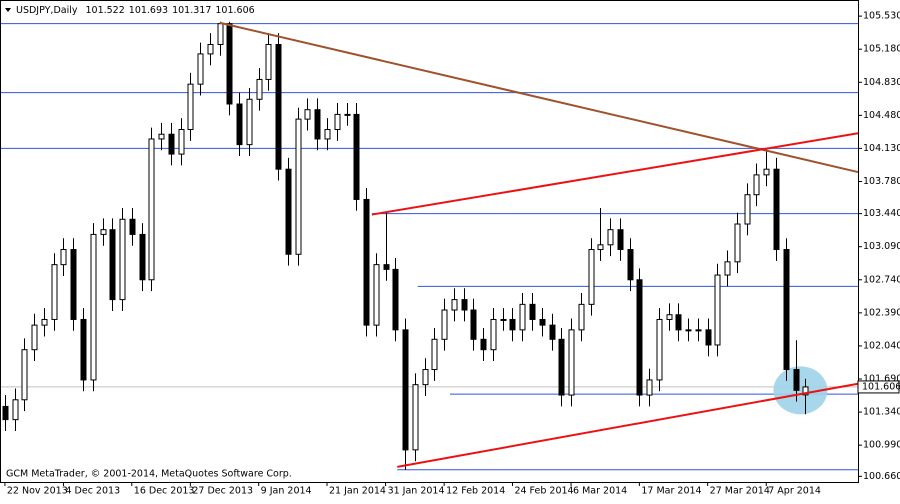 The image size is (900, 504). I want to click on symbol-name: USDJPY,Daily, so click(47, 10).